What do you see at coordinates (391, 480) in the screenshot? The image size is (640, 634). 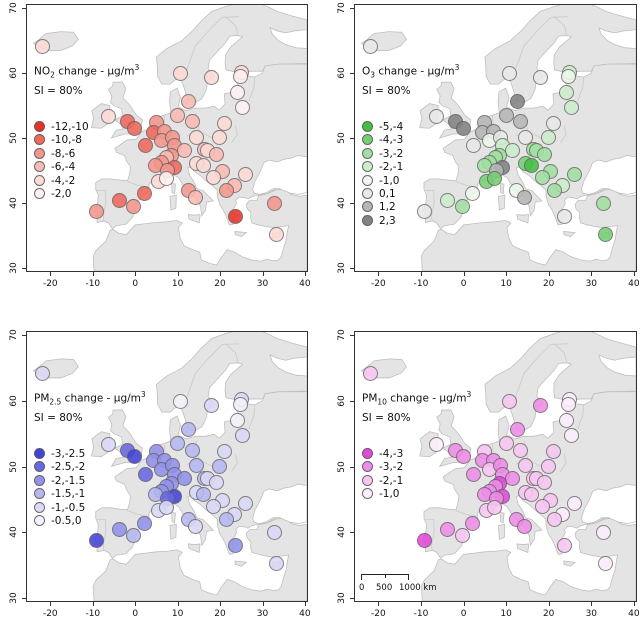 I see `legend-bin-label: -2,-1` at bounding box center [391, 480].